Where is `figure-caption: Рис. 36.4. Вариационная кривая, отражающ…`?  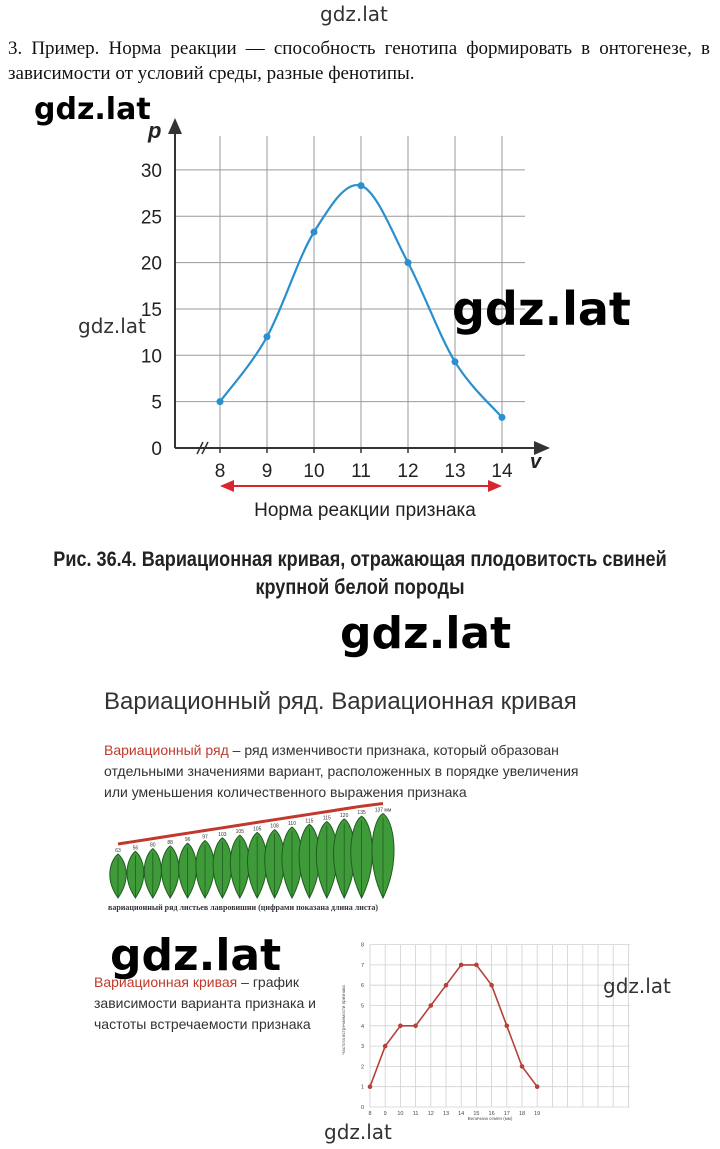 figure-caption: Рис. 36.4. Вариационная кривая, отражающ… is located at coordinates (359, 574).